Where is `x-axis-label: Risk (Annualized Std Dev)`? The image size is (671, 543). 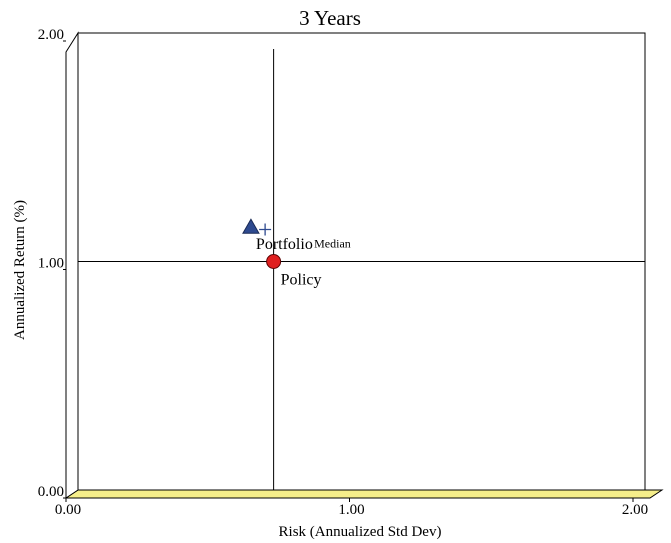 x-axis-label: Risk (Annualized Std Dev) is located at coordinates (360, 532).